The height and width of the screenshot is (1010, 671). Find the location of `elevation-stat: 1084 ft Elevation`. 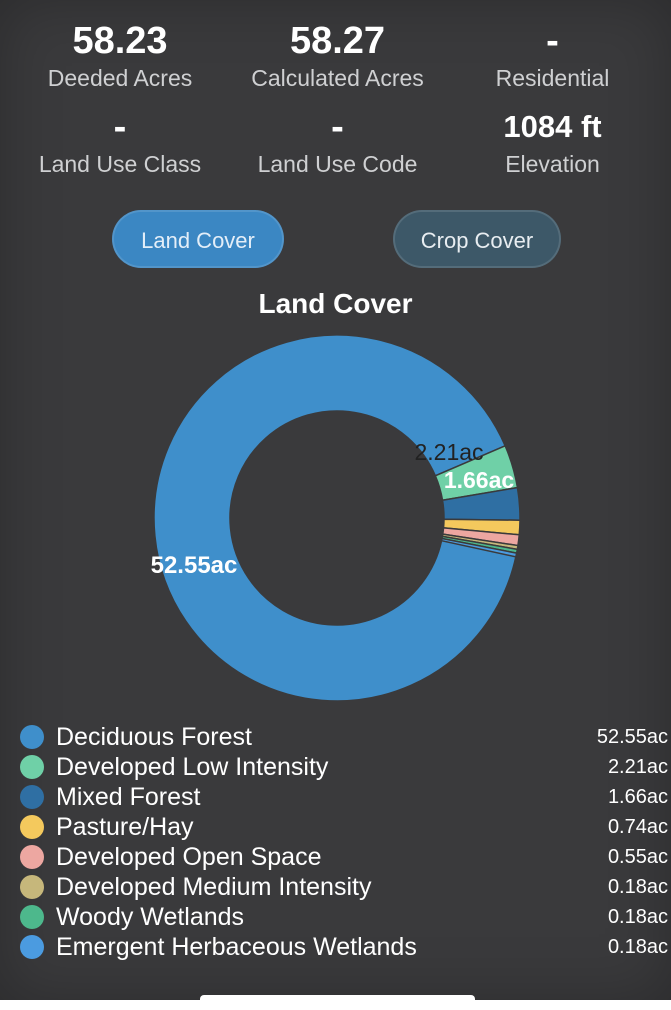

elevation-stat: 1084 ft Elevation is located at coordinates (552, 141).